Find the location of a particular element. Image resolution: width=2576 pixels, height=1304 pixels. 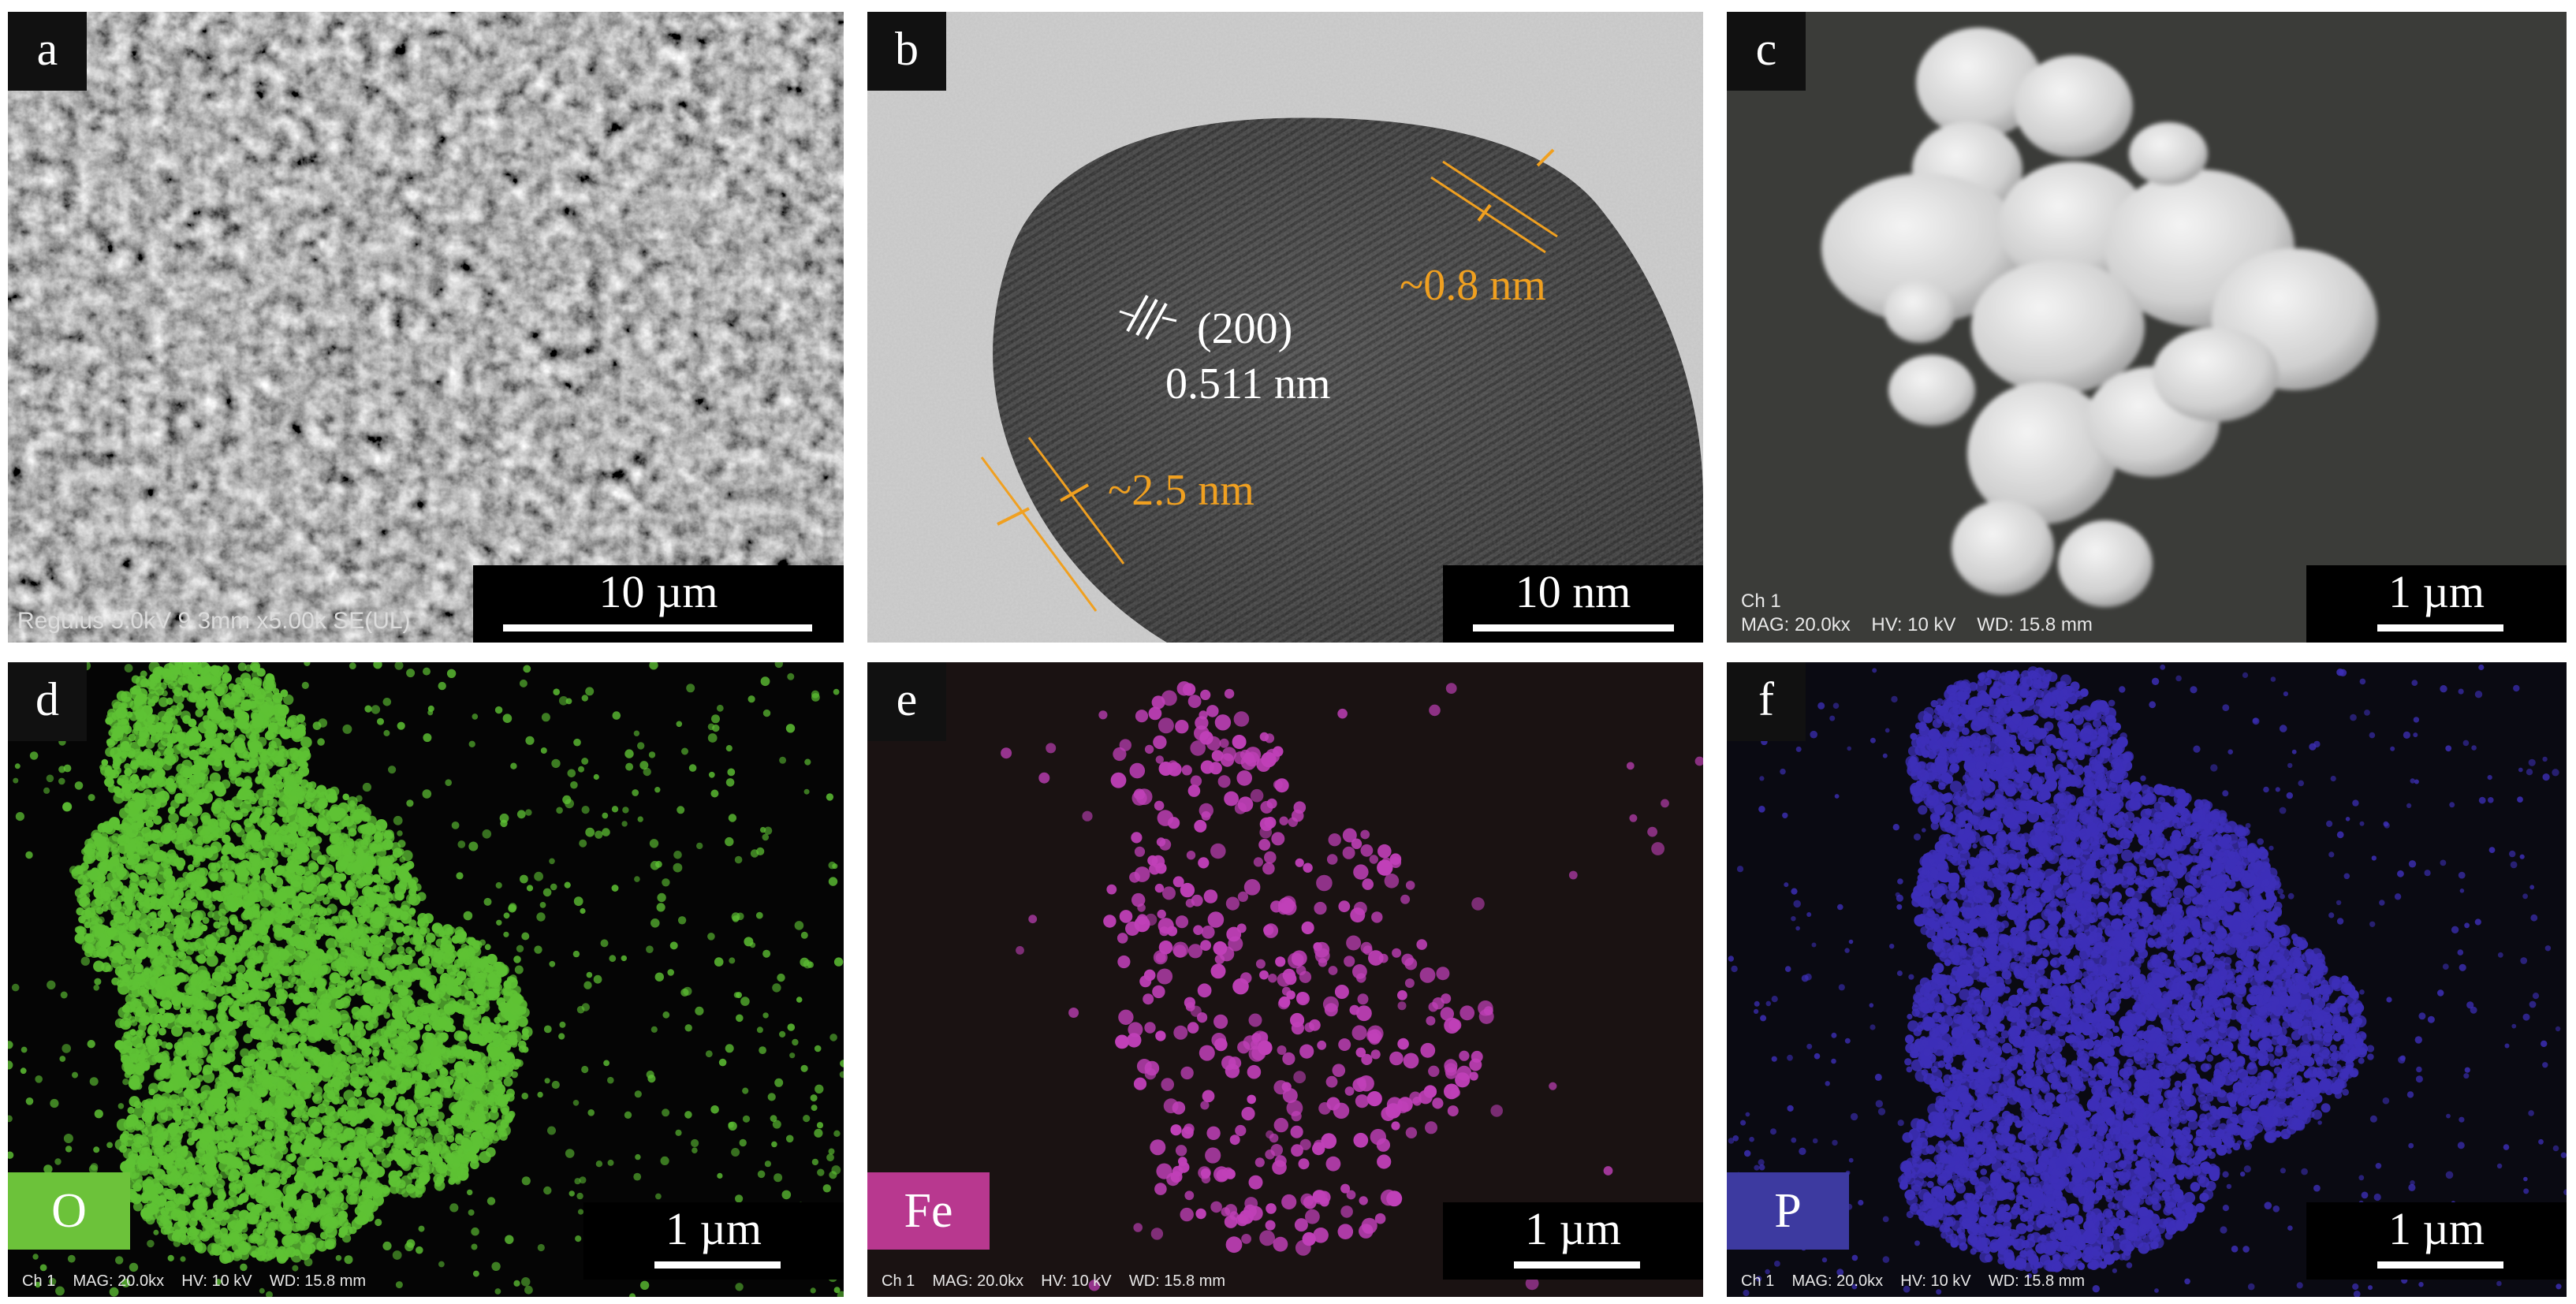

iron-element-map is located at coordinates (1306, 986).